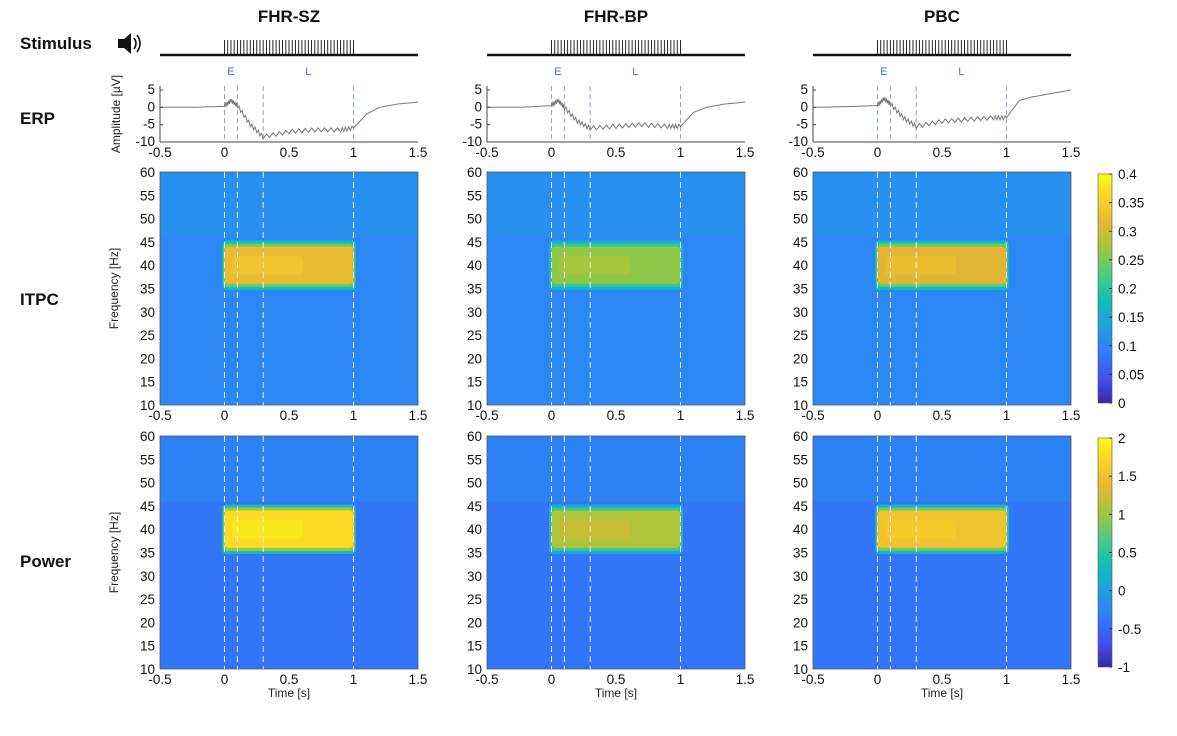 This screenshot has width=1177, height=736. What do you see at coordinates (147, 483) in the screenshot?
I see `power-y-tick-label: 50` at bounding box center [147, 483].